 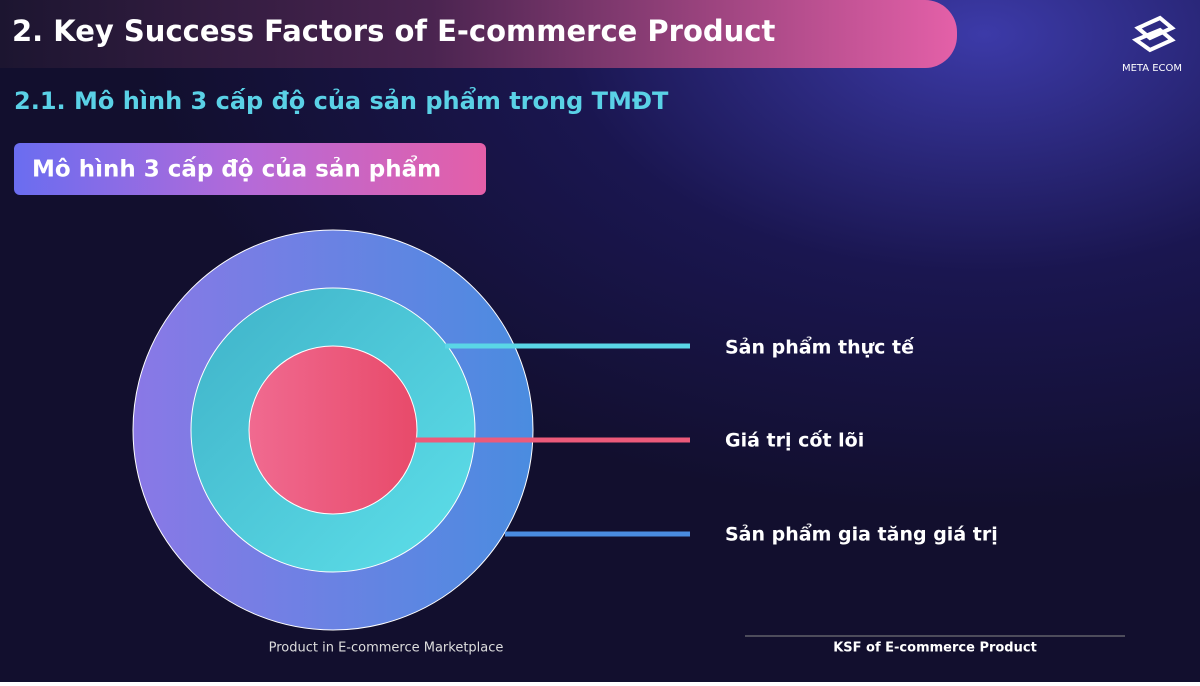 I want to click on diagram-label: Sản phẩm gia tăng giá trị, so click(x=861, y=534).